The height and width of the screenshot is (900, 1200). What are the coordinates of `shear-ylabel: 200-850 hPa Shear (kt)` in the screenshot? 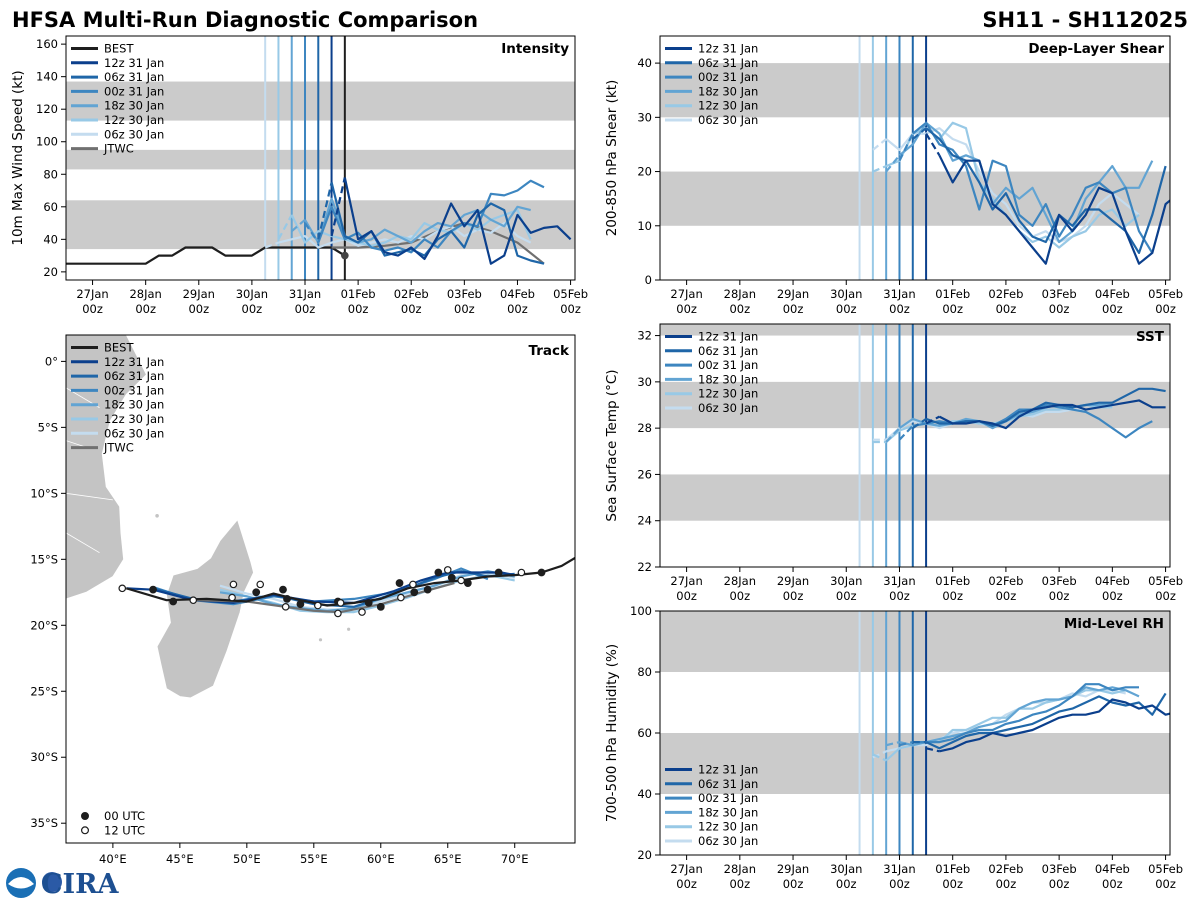 It's located at (612, 158).